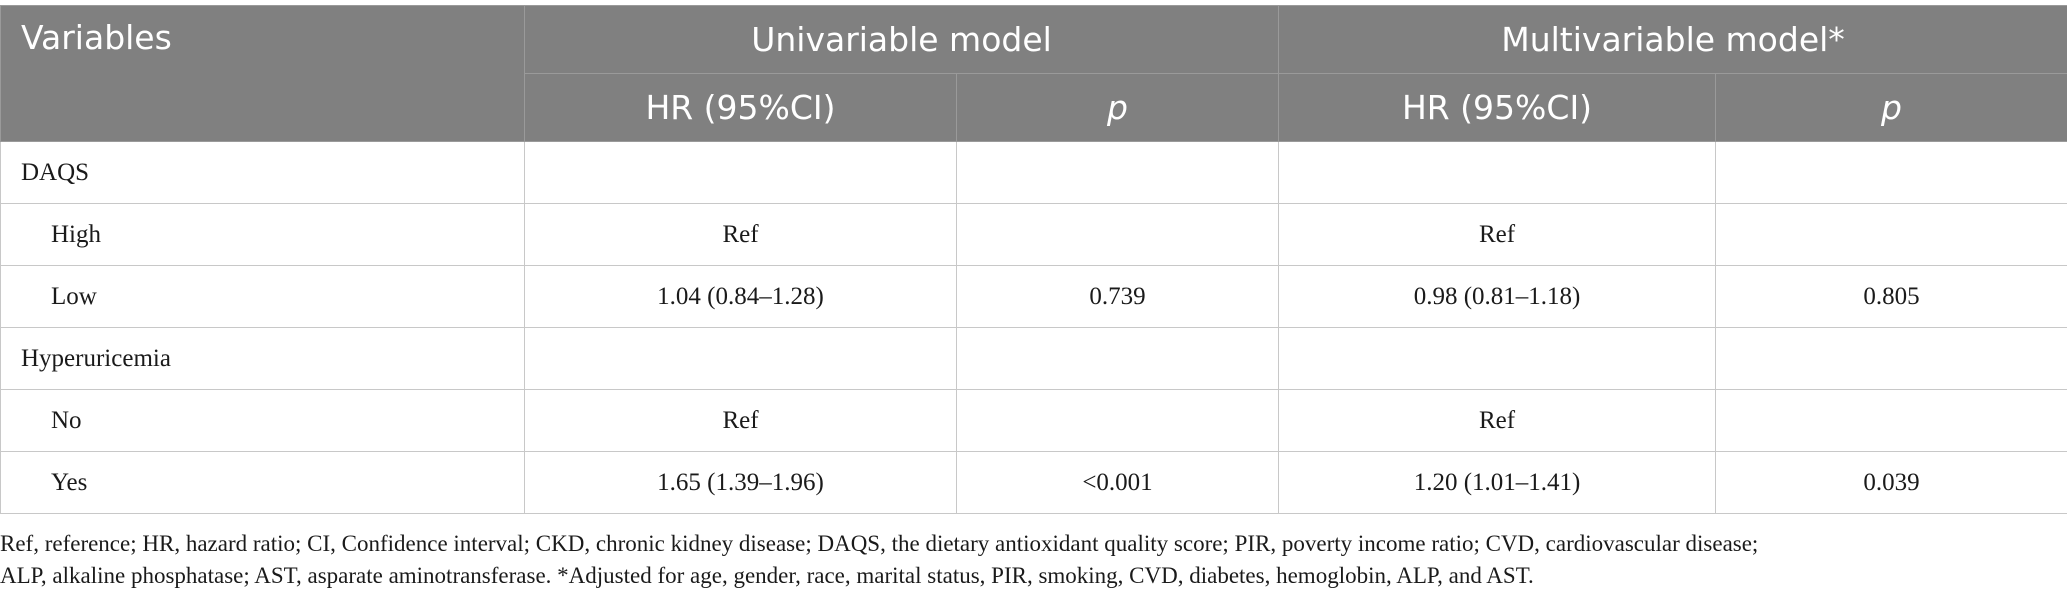 This screenshot has width=2067, height=601. What do you see at coordinates (1672, 39) in the screenshot?
I see `header-multivariable-model: Multivariable model*` at bounding box center [1672, 39].